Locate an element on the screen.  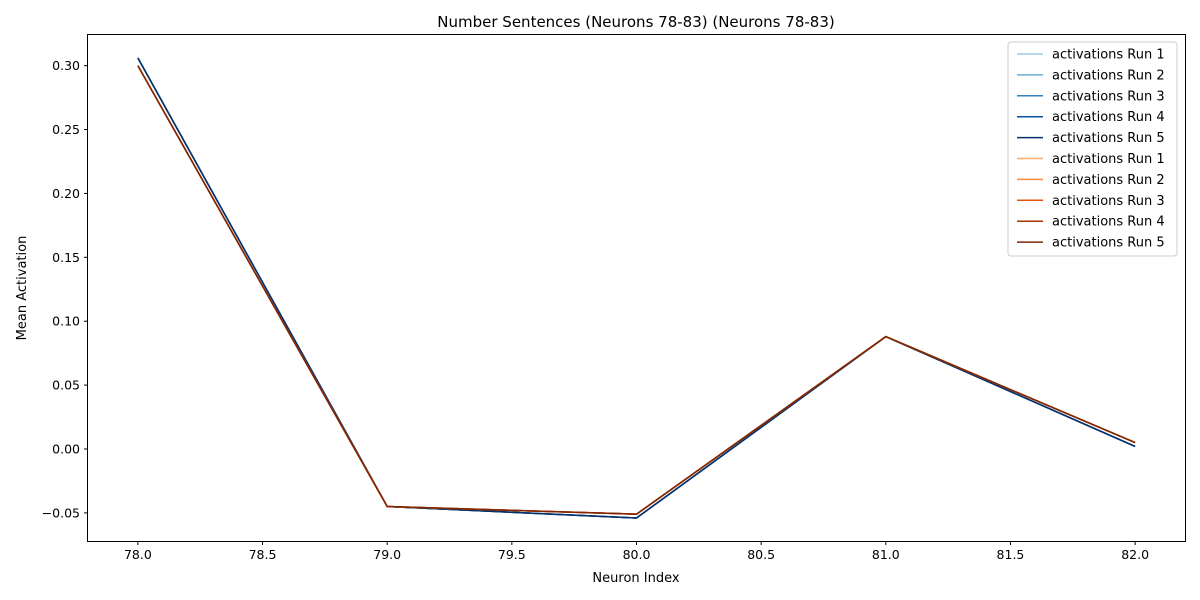
x-axis-ticks: 78.0 78.5 79.0 79.5 80.0 80.5 81.0 81.5 82.0 is located at coordinates (636, 551).